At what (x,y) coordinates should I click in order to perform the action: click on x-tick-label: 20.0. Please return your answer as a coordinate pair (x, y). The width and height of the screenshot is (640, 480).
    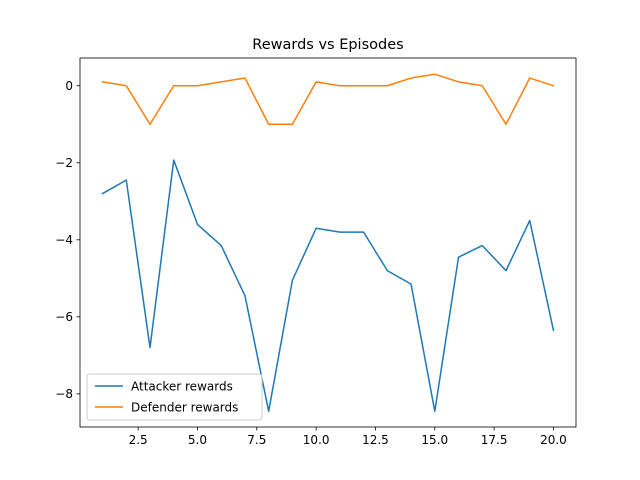
    Looking at the image, I should click on (553, 440).